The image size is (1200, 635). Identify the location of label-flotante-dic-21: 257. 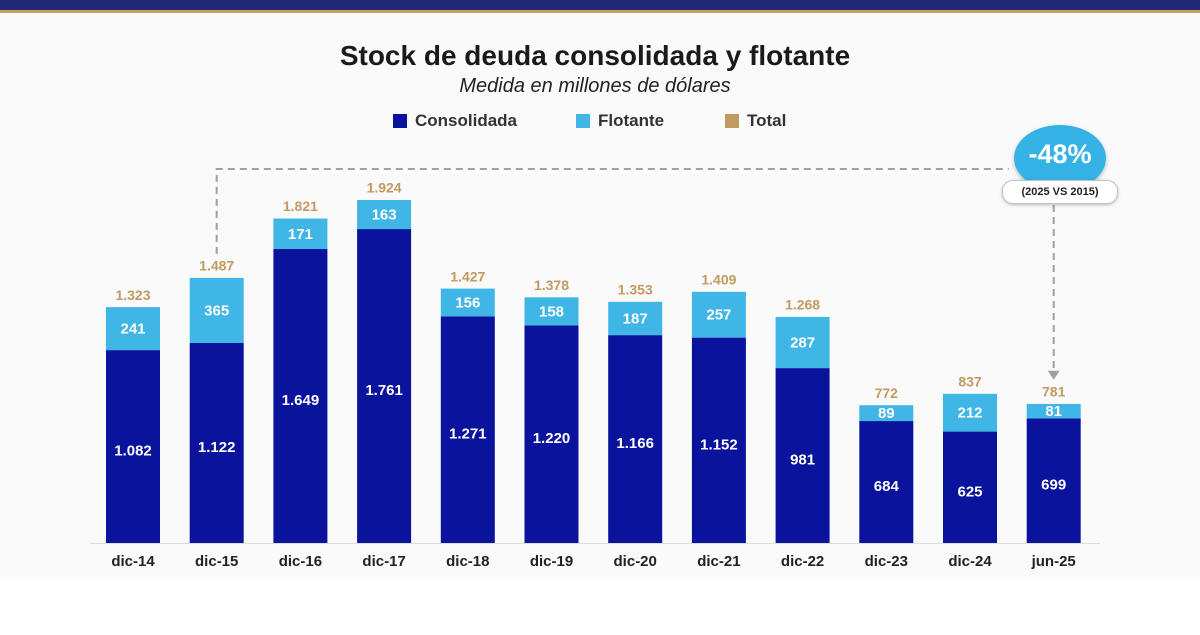
(718, 315).